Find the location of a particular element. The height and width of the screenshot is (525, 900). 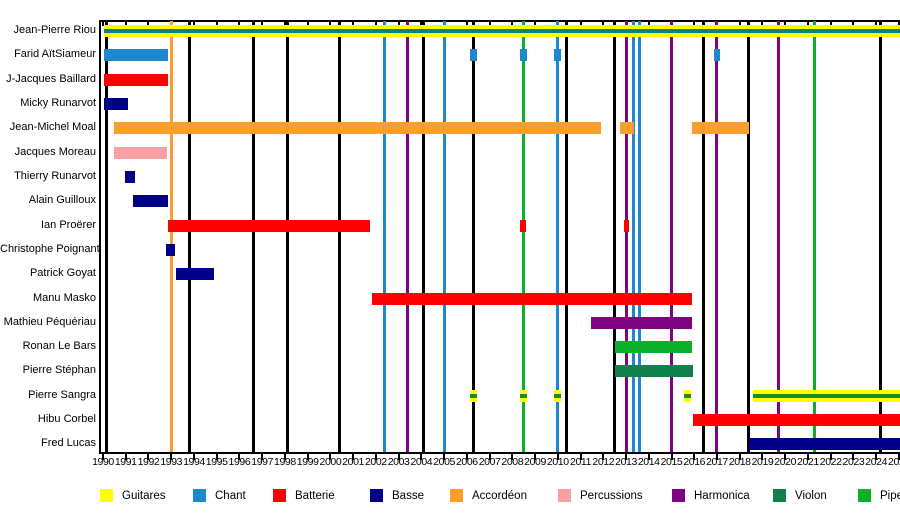

x-axis-line is located at coordinates (499, 453).